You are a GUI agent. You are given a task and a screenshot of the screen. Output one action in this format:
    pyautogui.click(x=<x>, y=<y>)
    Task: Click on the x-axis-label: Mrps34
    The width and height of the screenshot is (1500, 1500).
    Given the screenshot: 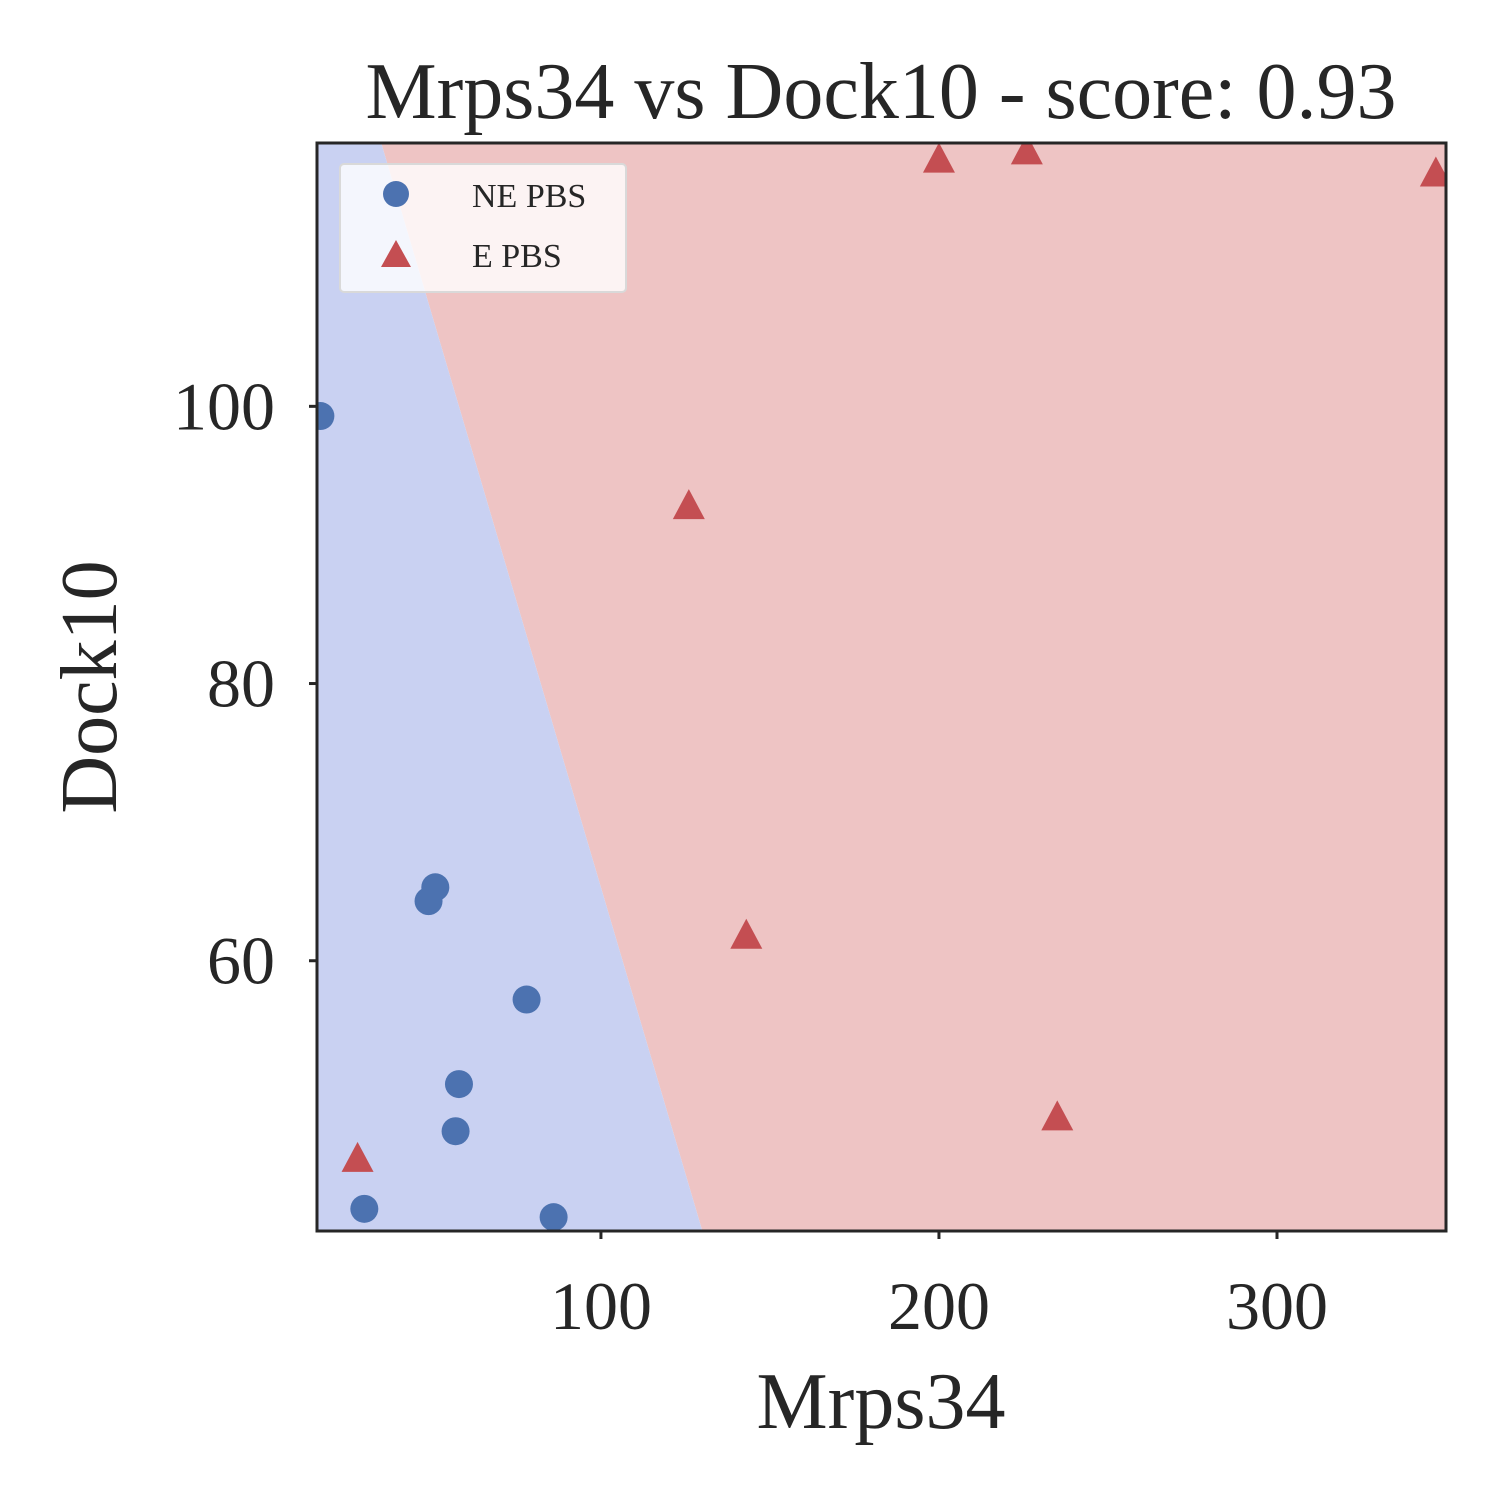 What is the action you would take?
    pyautogui.click(x=881, y=1402)
    